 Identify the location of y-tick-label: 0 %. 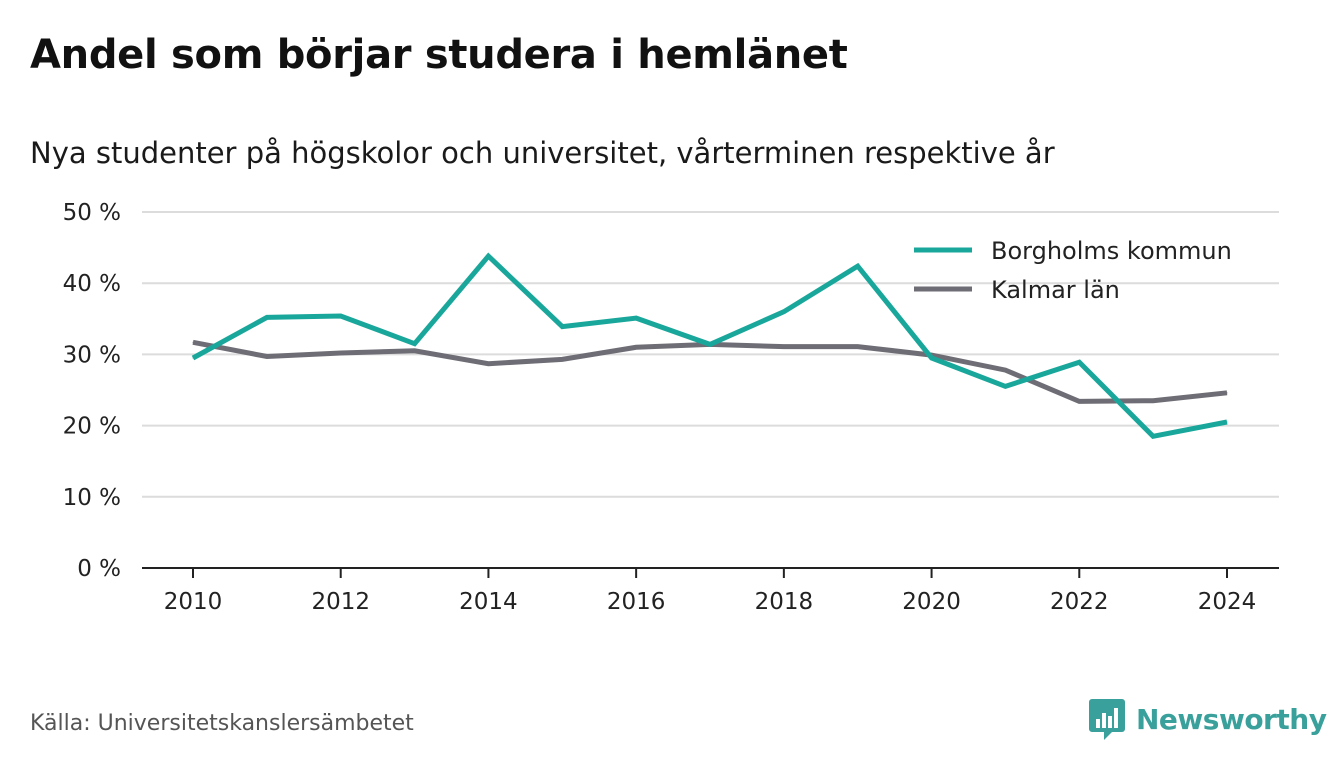
(99, 569).